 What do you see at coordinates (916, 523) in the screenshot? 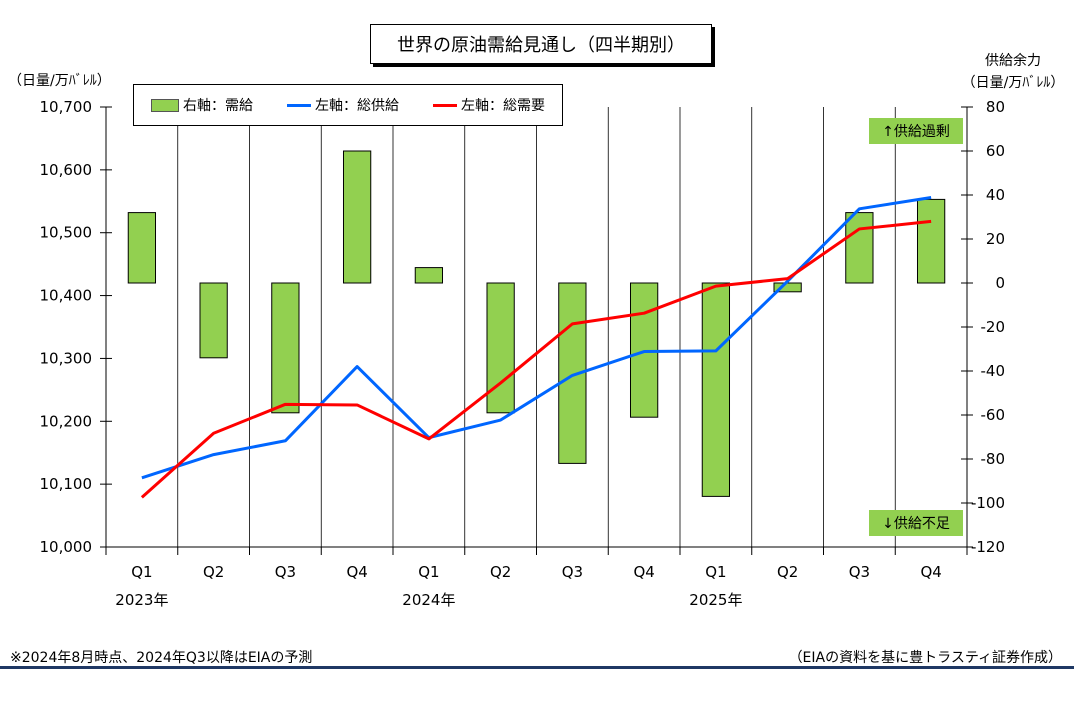
I see `shortage-note: ↓供給不足` at bounding box center [916, 523].